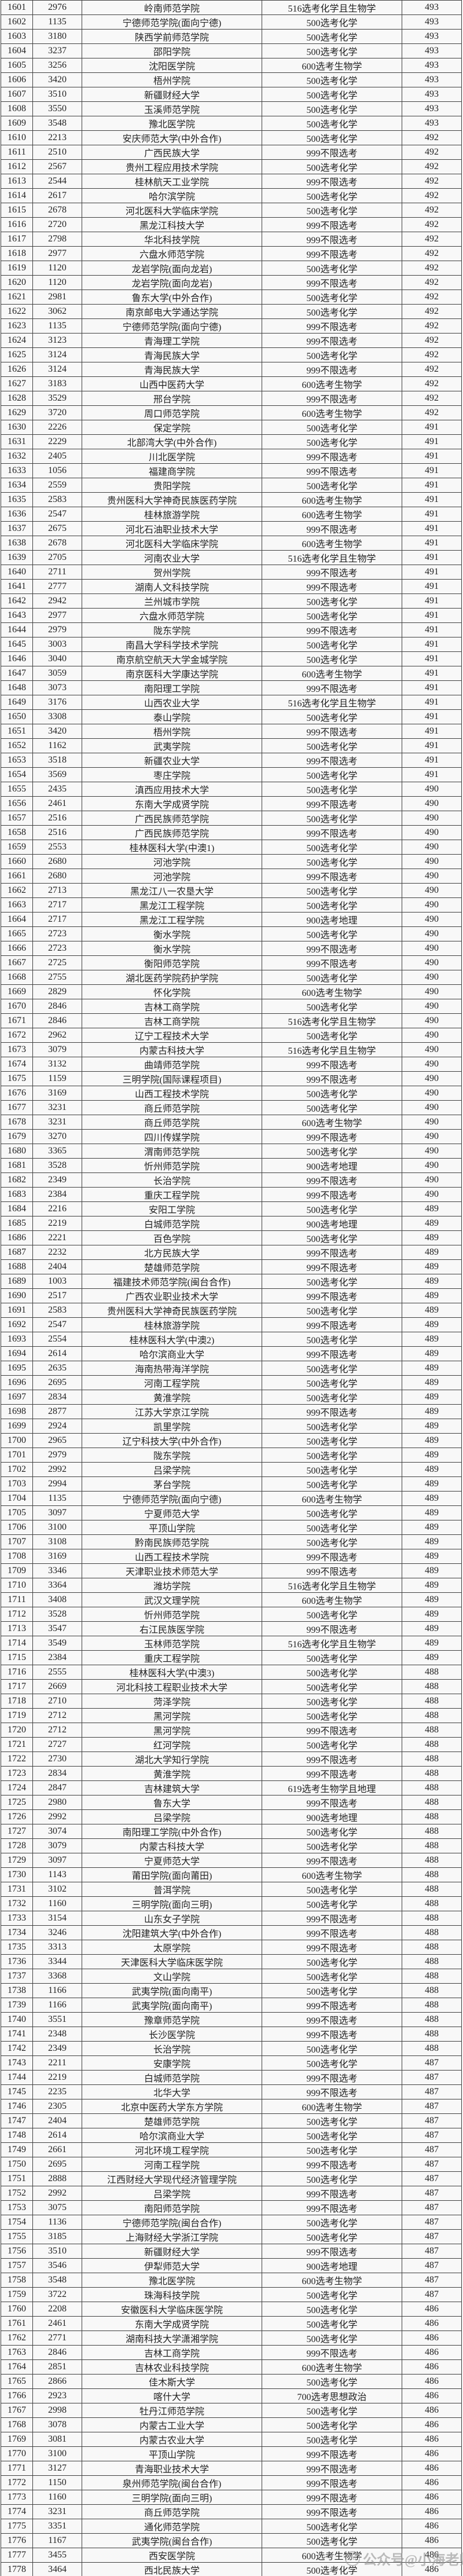 The width and height of the screenshot is (463, 2576). I want to click on rank-cell: 1696, so click(17, 1382).